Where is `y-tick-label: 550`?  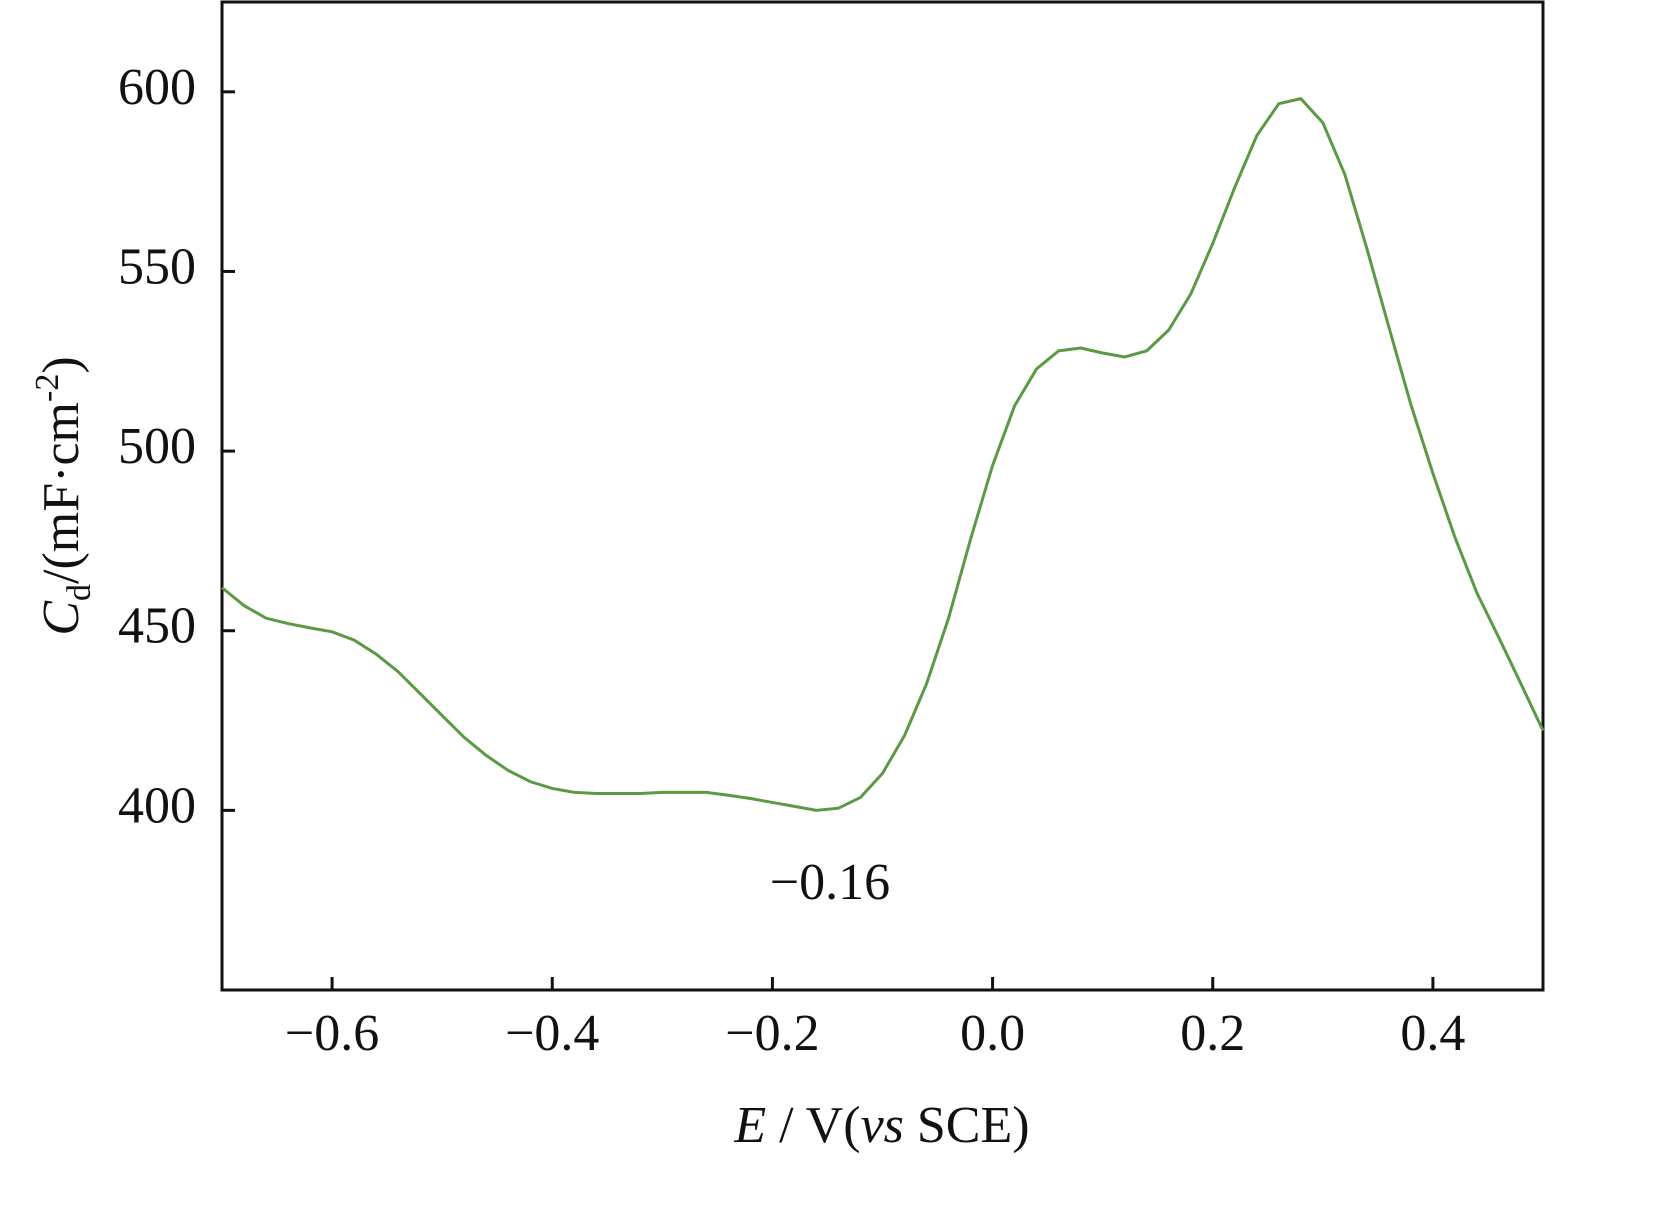 y-tick-label: 550 is located at coordinates (157, 266).